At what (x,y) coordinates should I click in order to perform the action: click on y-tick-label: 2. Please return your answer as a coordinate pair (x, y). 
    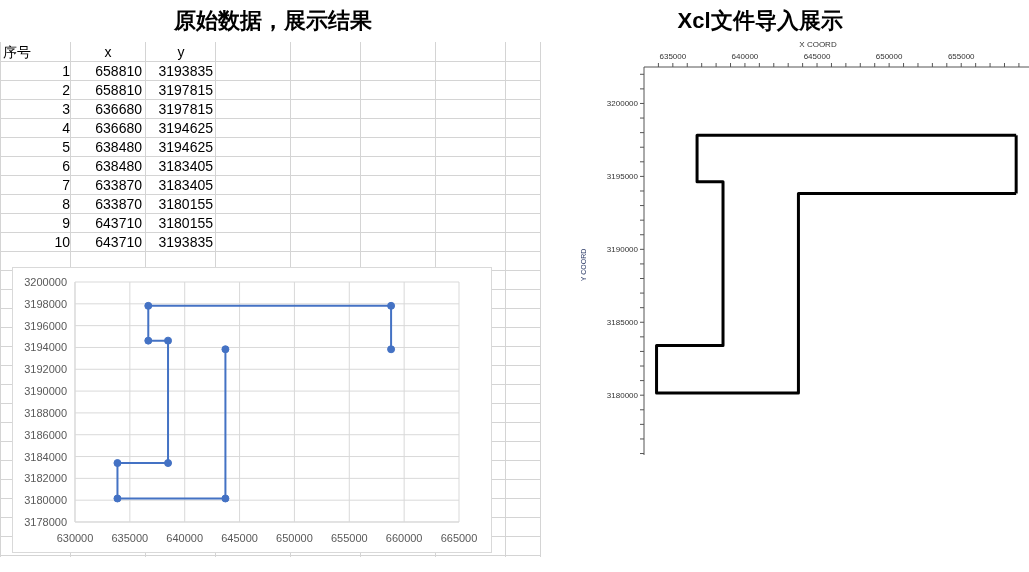
    Looking at the image, I should click on (65, 90).